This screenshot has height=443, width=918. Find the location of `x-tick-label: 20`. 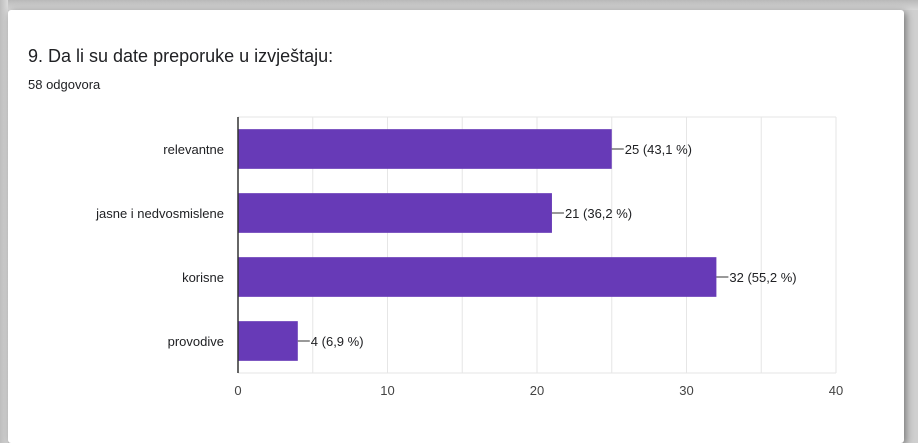

x-tick-label: 20 is located at coordinates (537, 390).